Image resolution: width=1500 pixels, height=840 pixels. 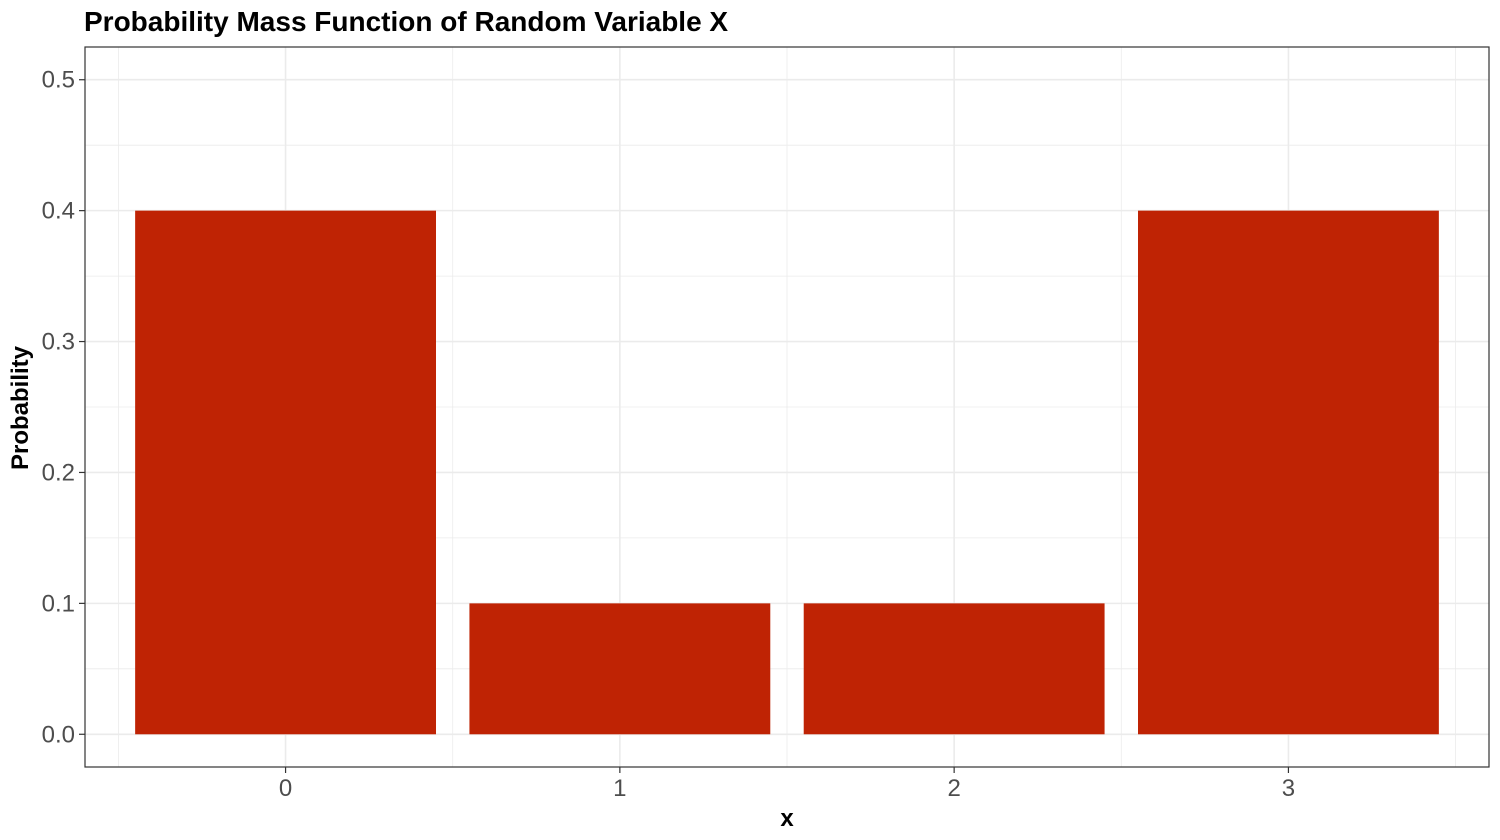 What do you see at coordinates (58, 342) in the screenshot?
I see `y-tick-label: 0.3` at bounding box center [58, 342].